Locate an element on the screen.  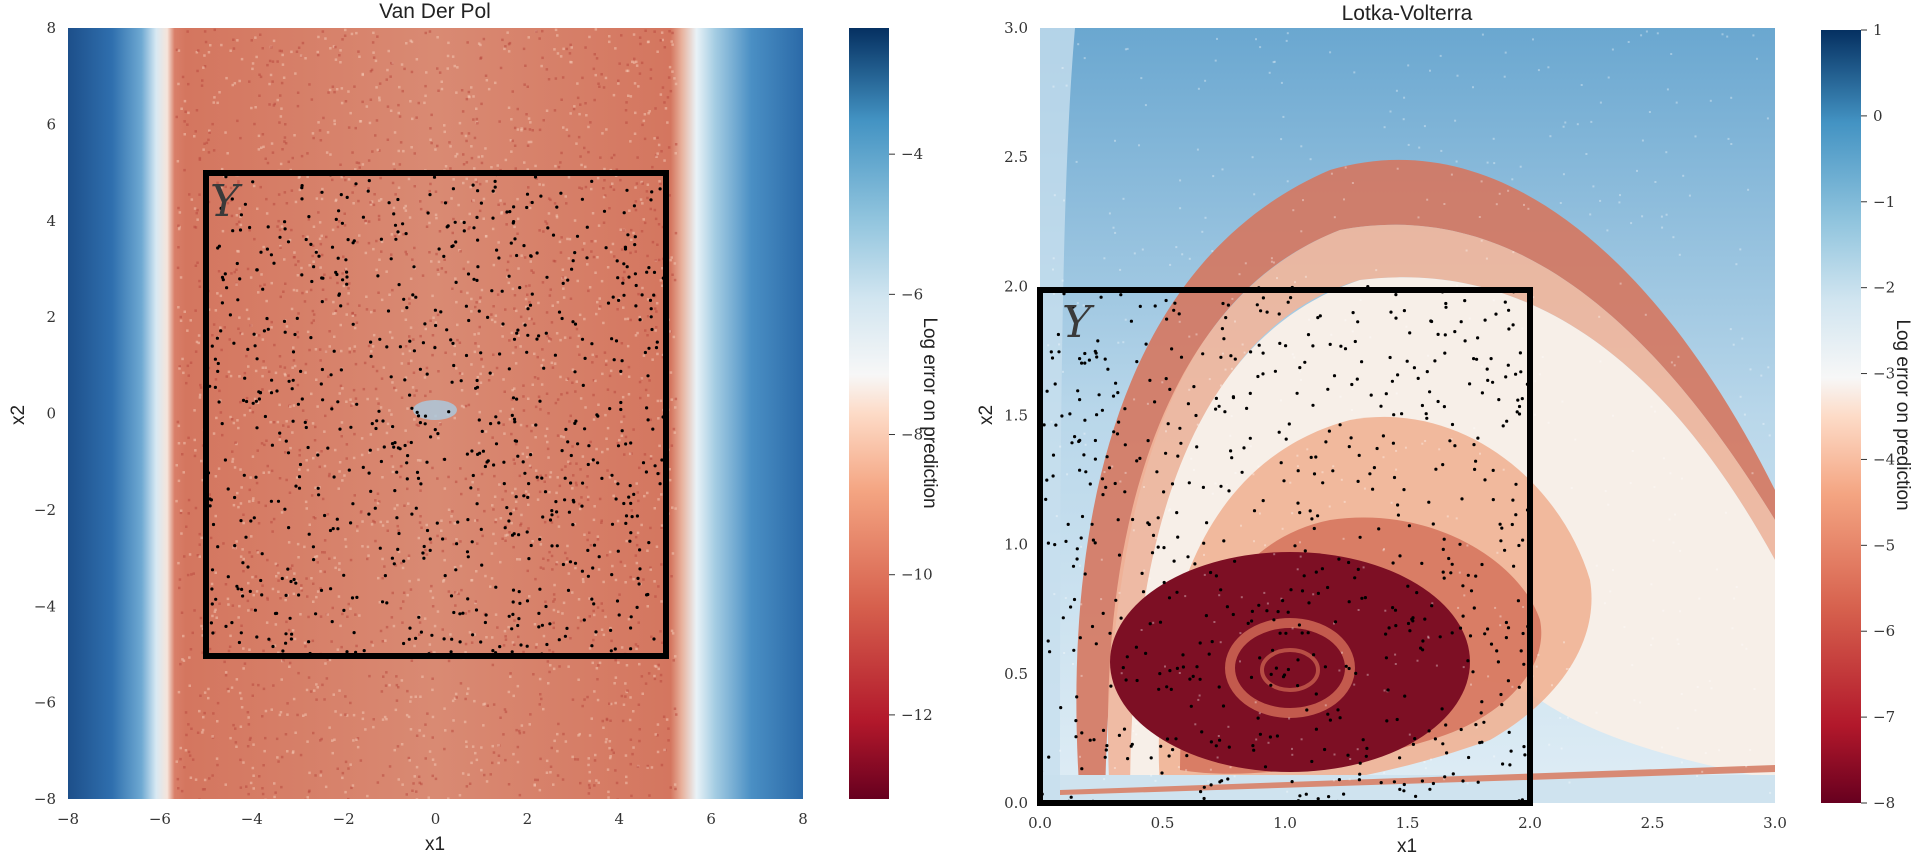
y-tick-label: 0 is located at coordinates (51, 414).